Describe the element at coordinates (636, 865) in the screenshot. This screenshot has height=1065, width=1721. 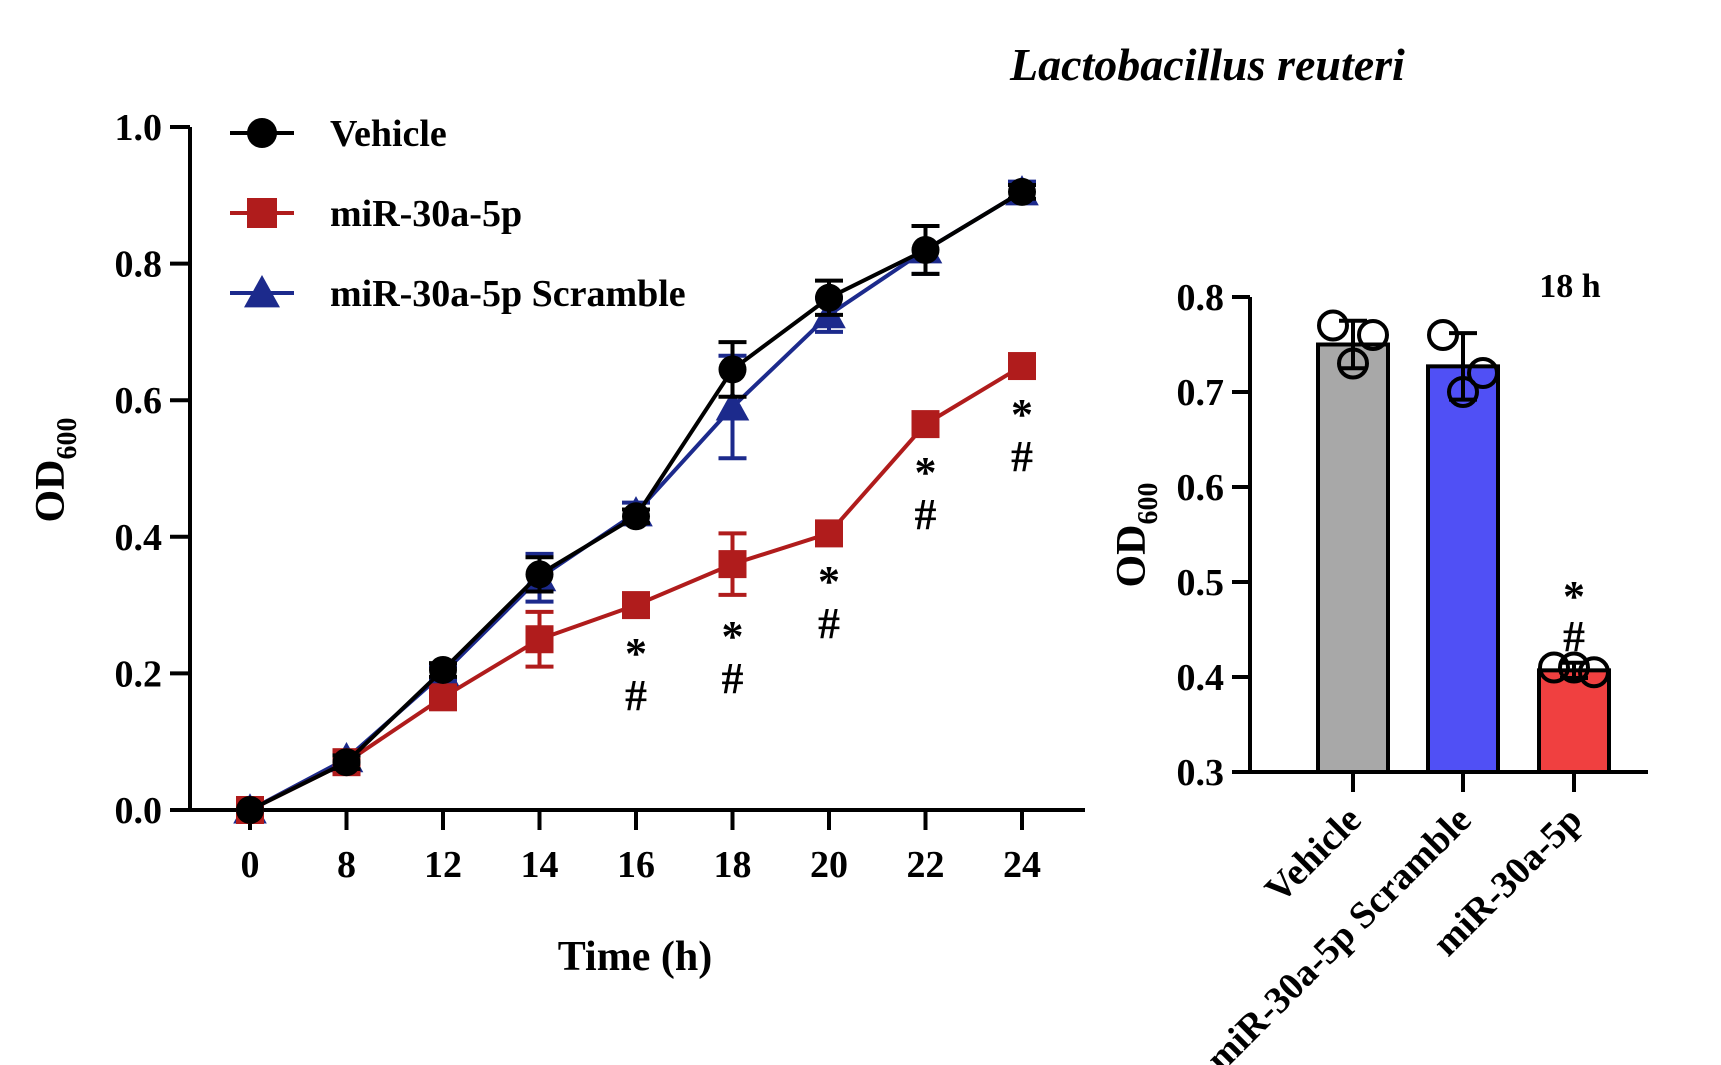
I see `line-chart-x-tick-label: 16` at that location.